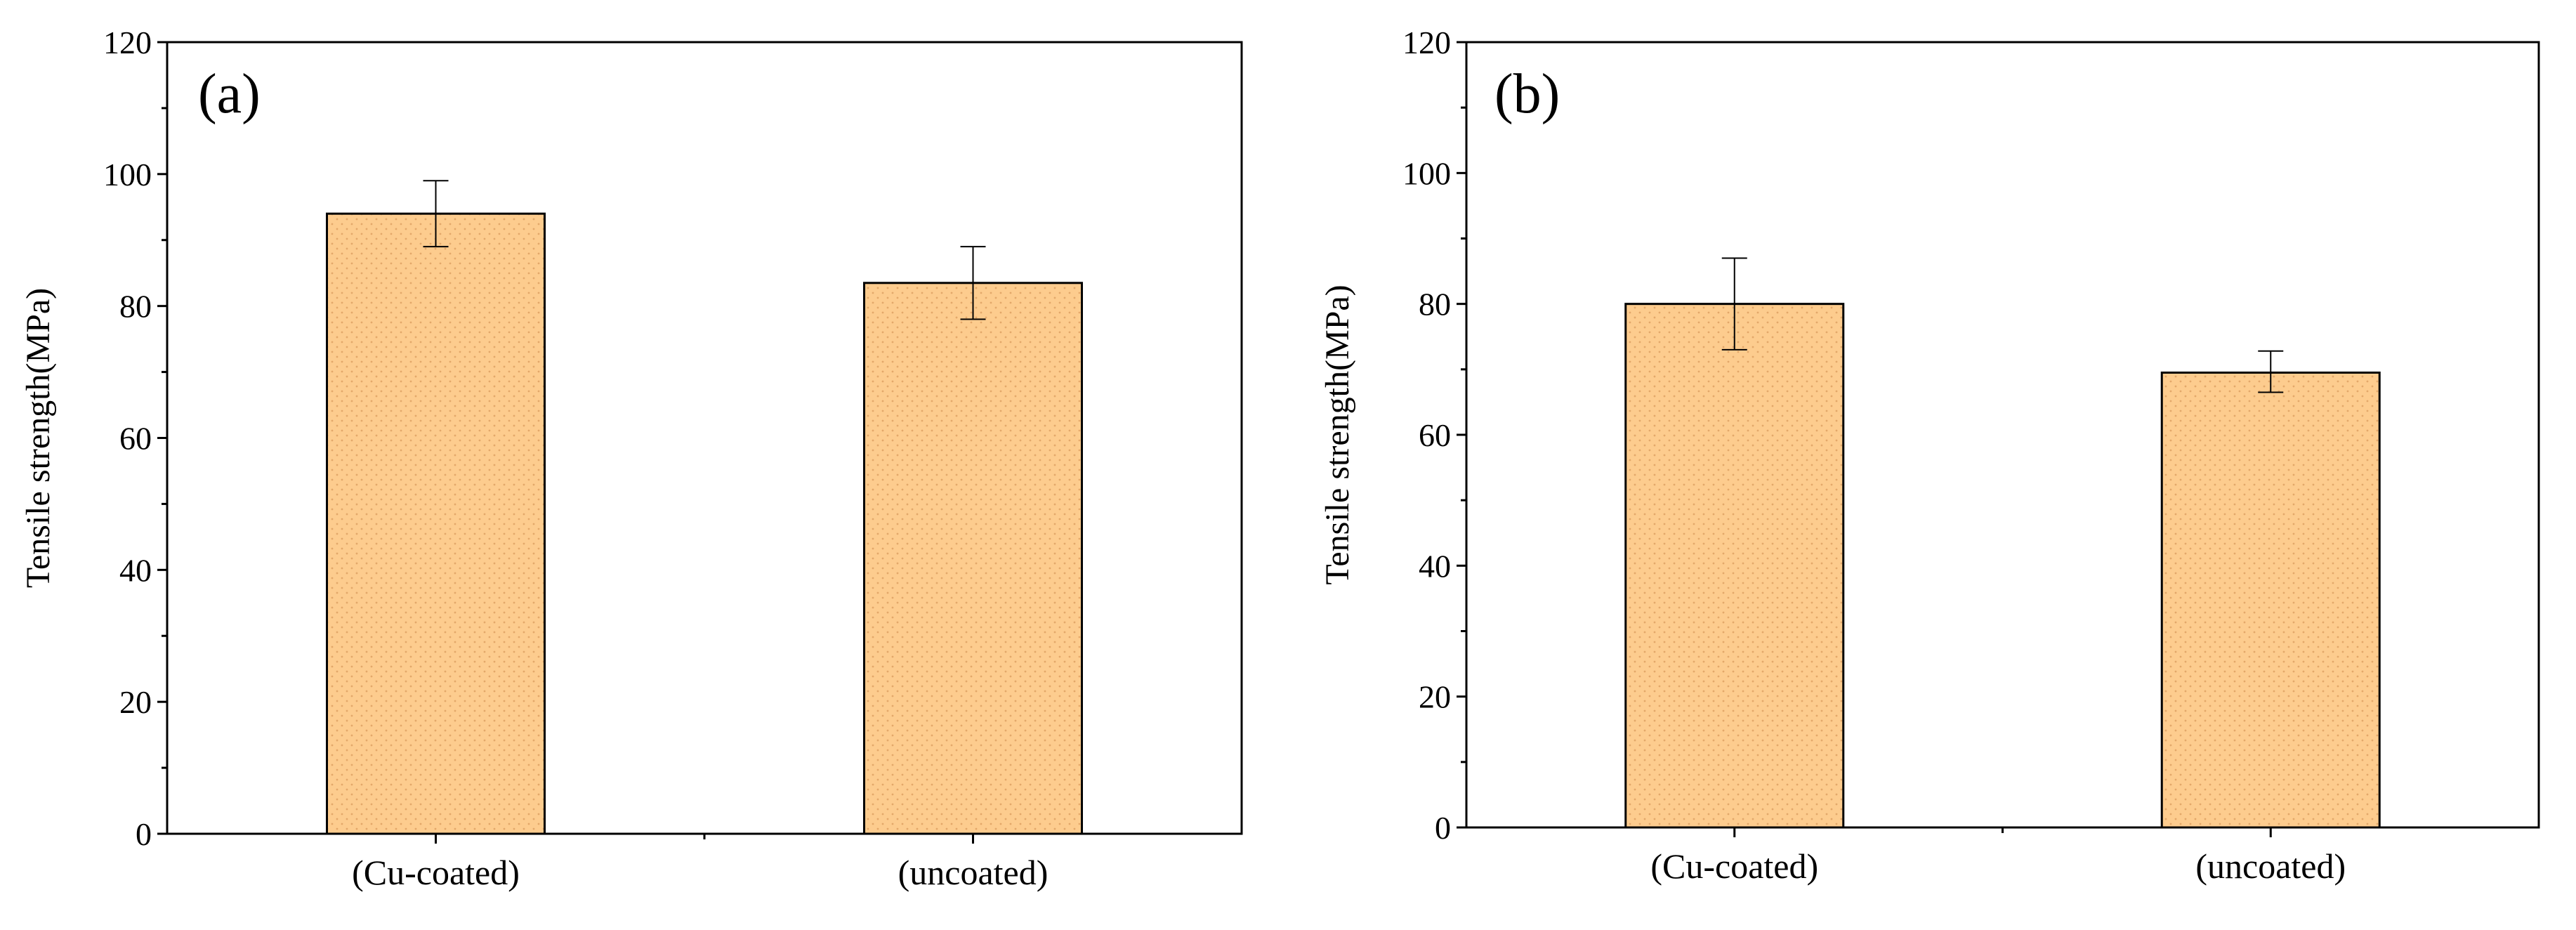 The width and height of the screenshot is (2576, 930). I want to click on panel-label: (b), so click(1527, 94).